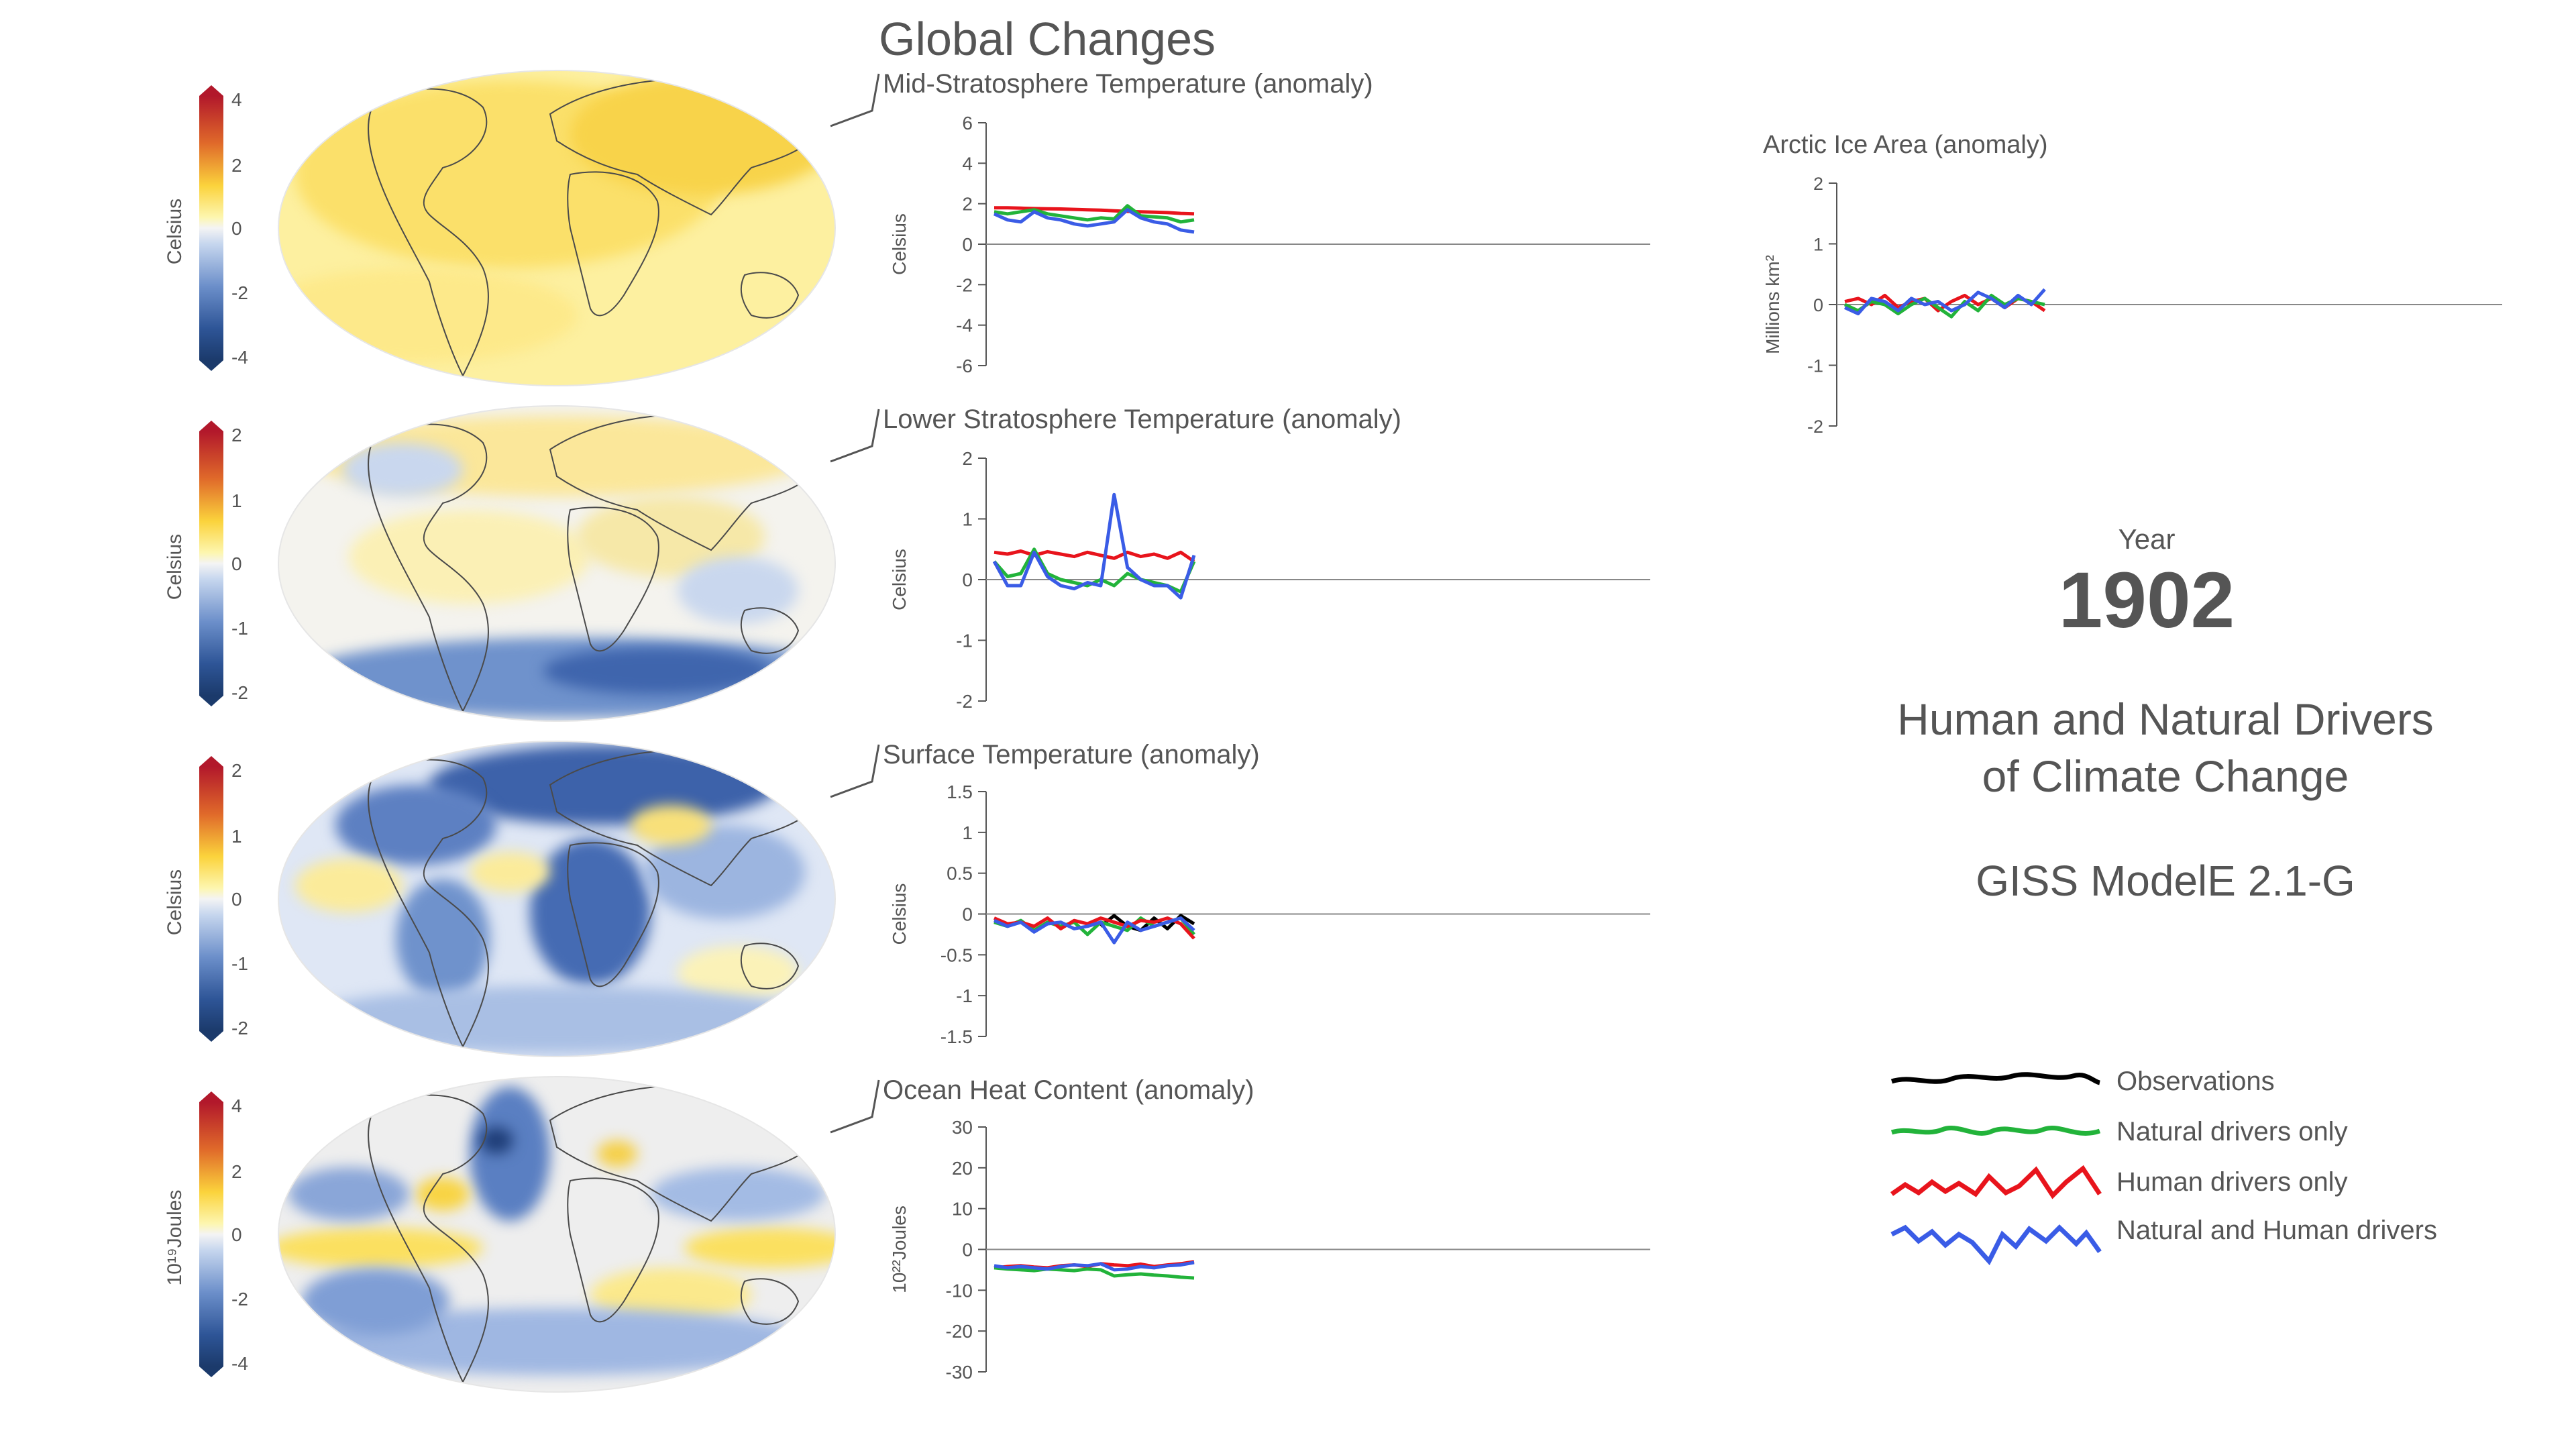  I want to click on legend-swatch-observations, so click(1995, 1078).